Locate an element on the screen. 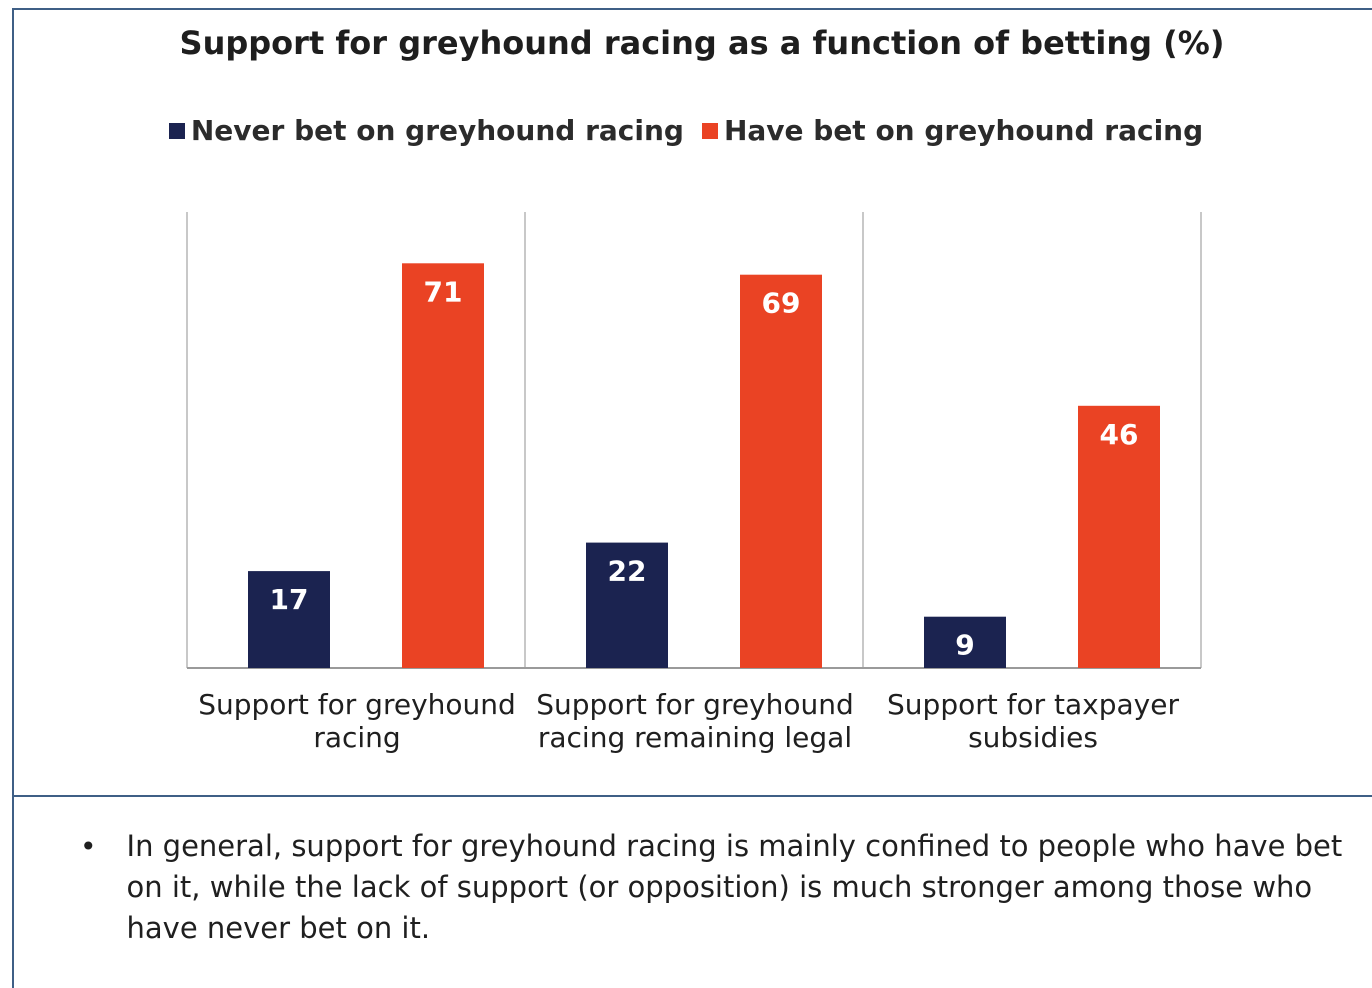 The width and height of the screenshot is (1372, 988). data-label: 69 is located at coordinates (781, 303).